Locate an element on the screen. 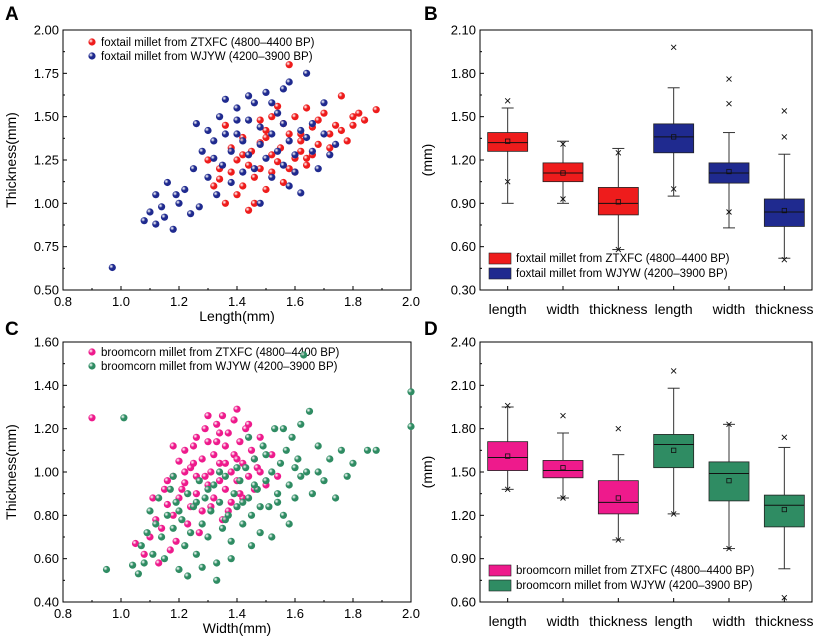  x-tick-label: 0.8 is located at coordinates (63, 613).